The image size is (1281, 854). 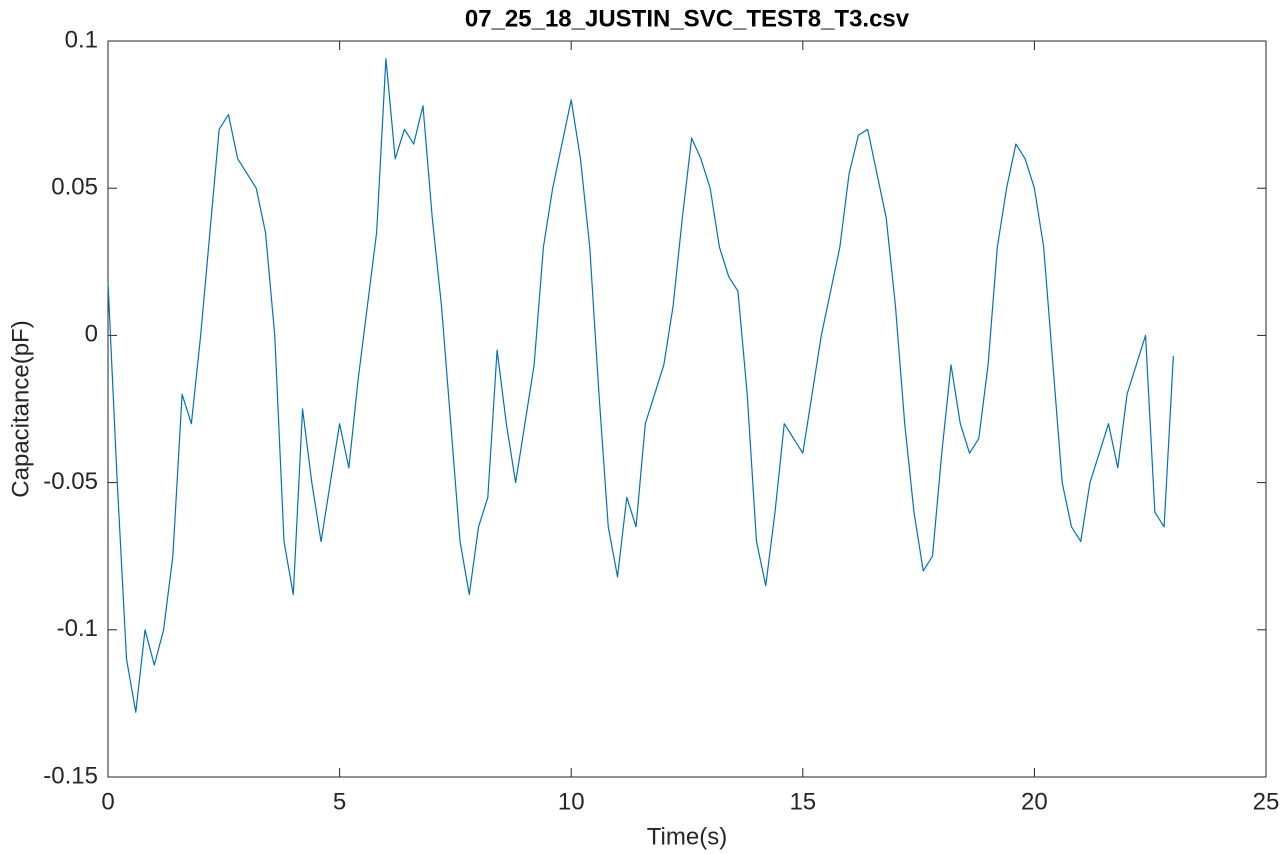 I want to click on x-tick-label: 20, so click(x=1034, y=801).